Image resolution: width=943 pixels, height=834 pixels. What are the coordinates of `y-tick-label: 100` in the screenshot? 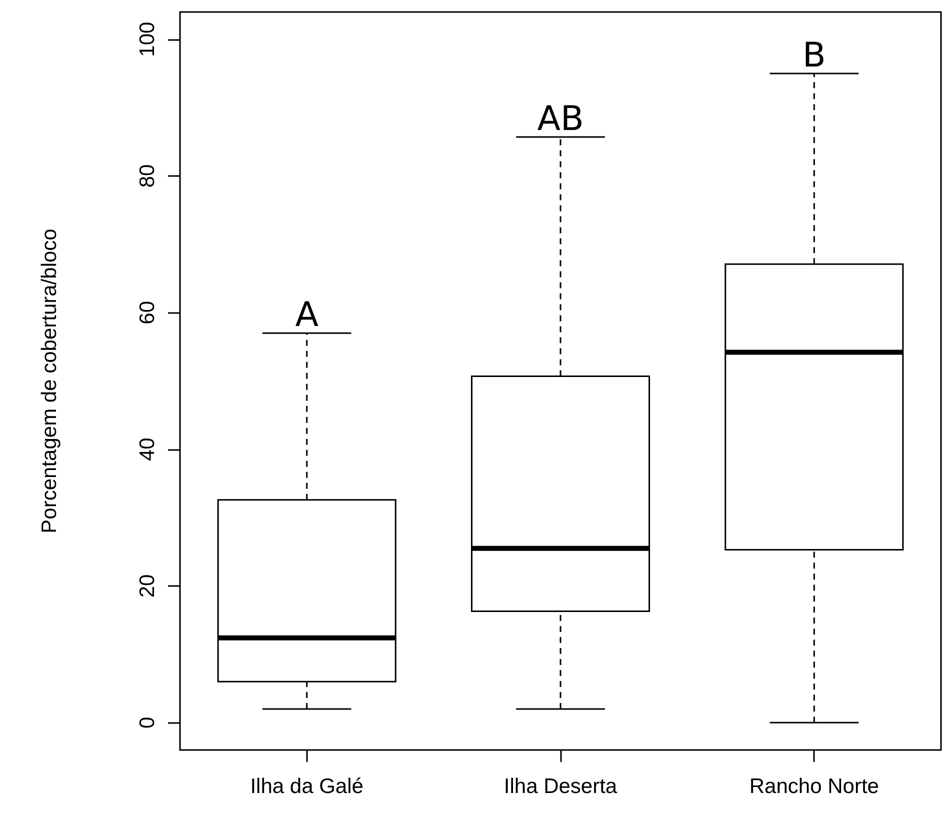 It's located at (147, 39).